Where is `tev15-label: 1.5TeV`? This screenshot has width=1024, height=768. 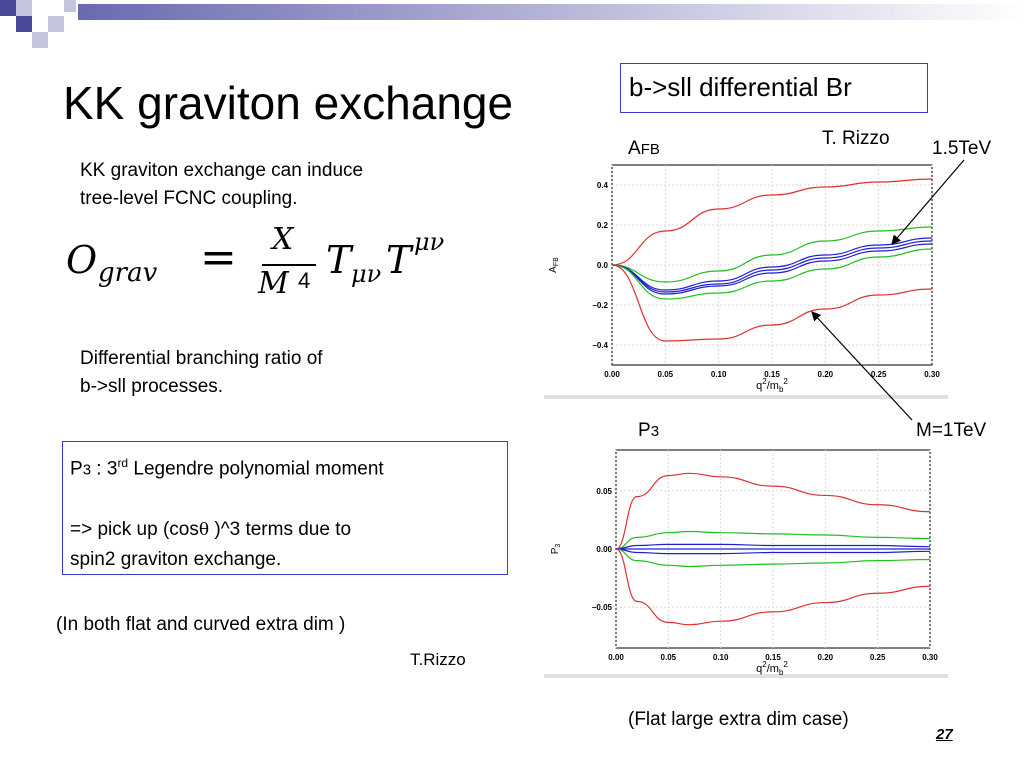 tev15-label: 1.5TeV is located at coordinates (962, 148).